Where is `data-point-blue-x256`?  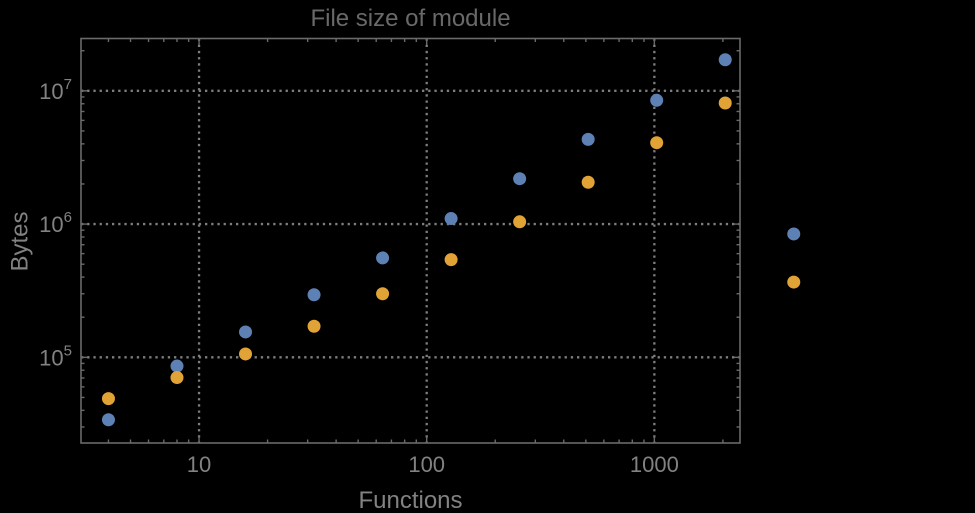
data-point-blue-x256 is located at coordinates (520, 179).